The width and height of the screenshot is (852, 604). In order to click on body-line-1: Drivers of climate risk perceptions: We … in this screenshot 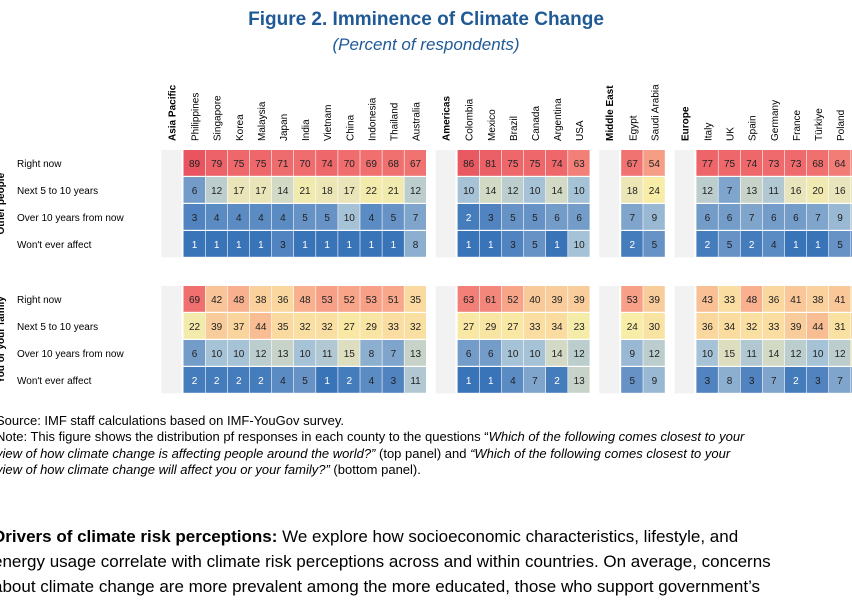, I will do `click(426, 536)`.